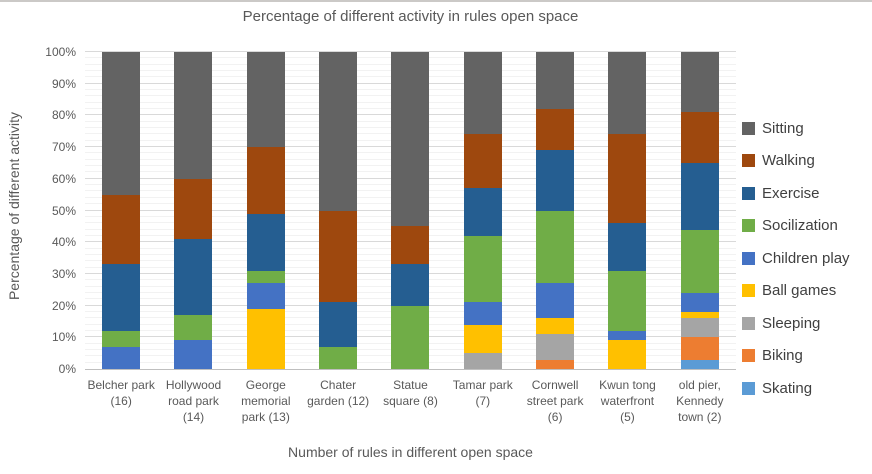  I want to click on y-tick-label: 0%, so click(67, 369).